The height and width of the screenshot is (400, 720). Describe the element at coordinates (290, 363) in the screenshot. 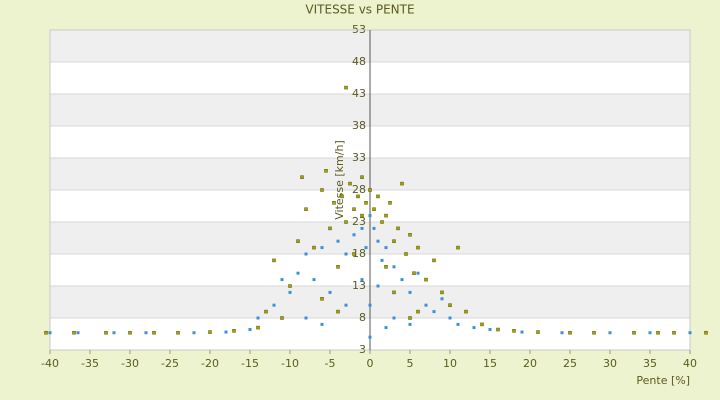

I see `x-tick-label: -10` at that location.